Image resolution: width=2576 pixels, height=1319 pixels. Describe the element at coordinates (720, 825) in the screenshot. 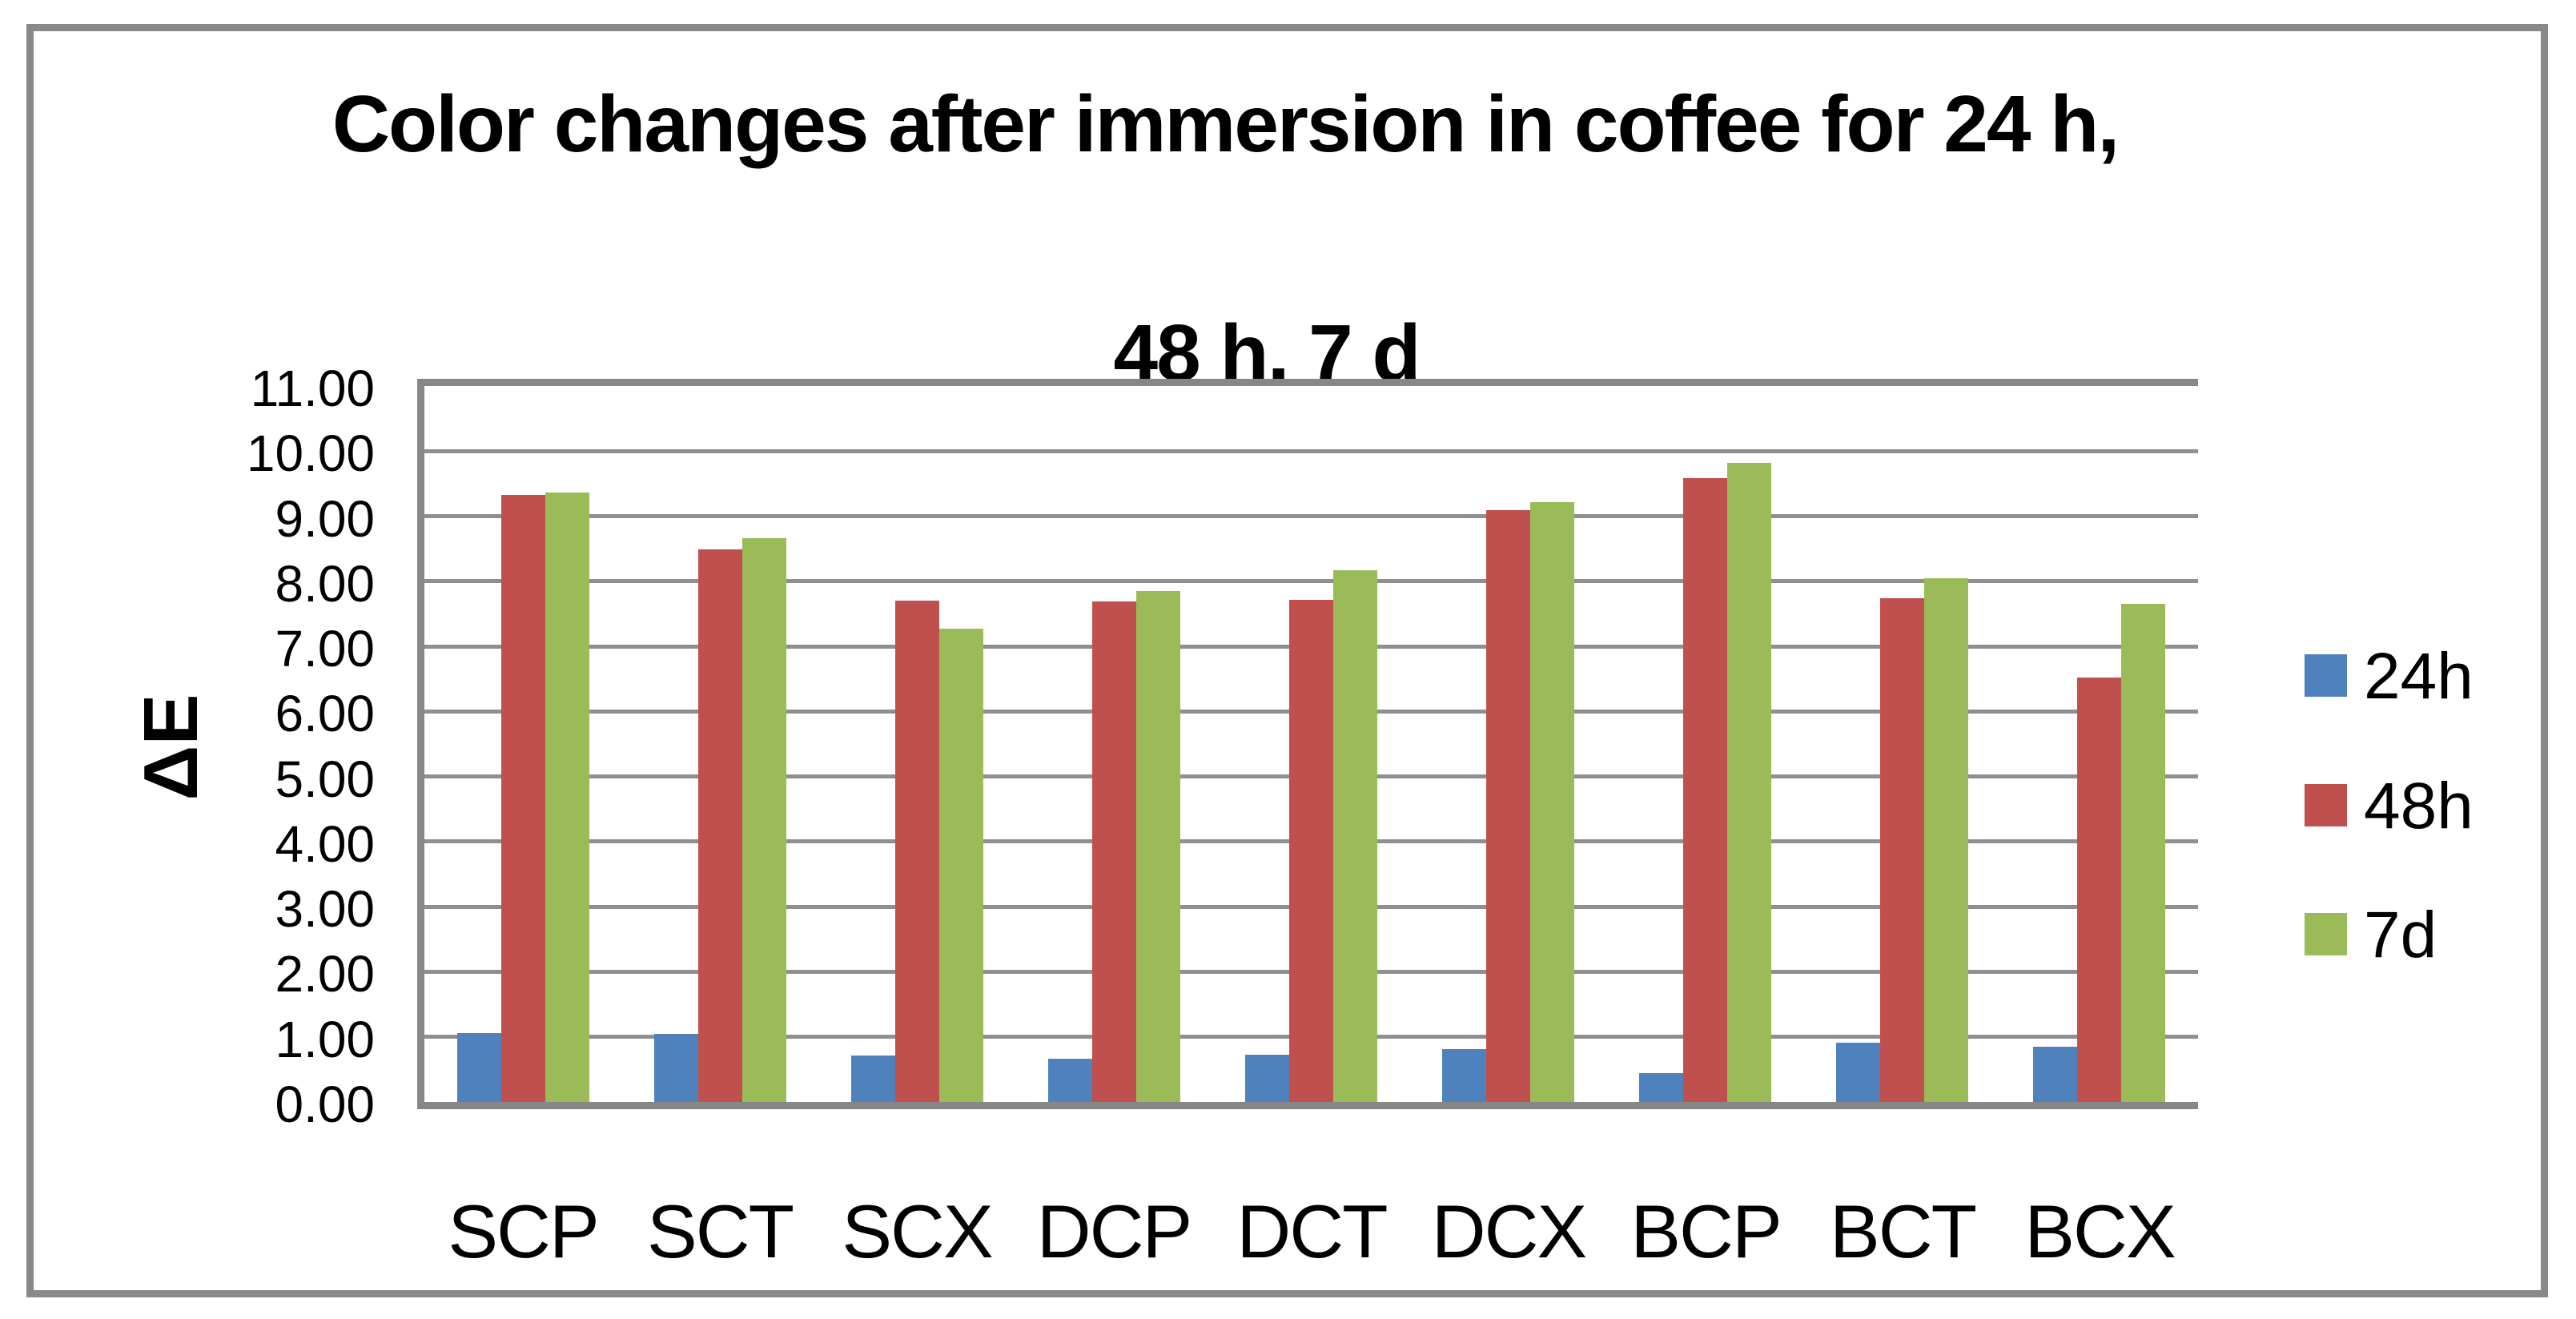

I see `bar-48h-SCT` at that location.